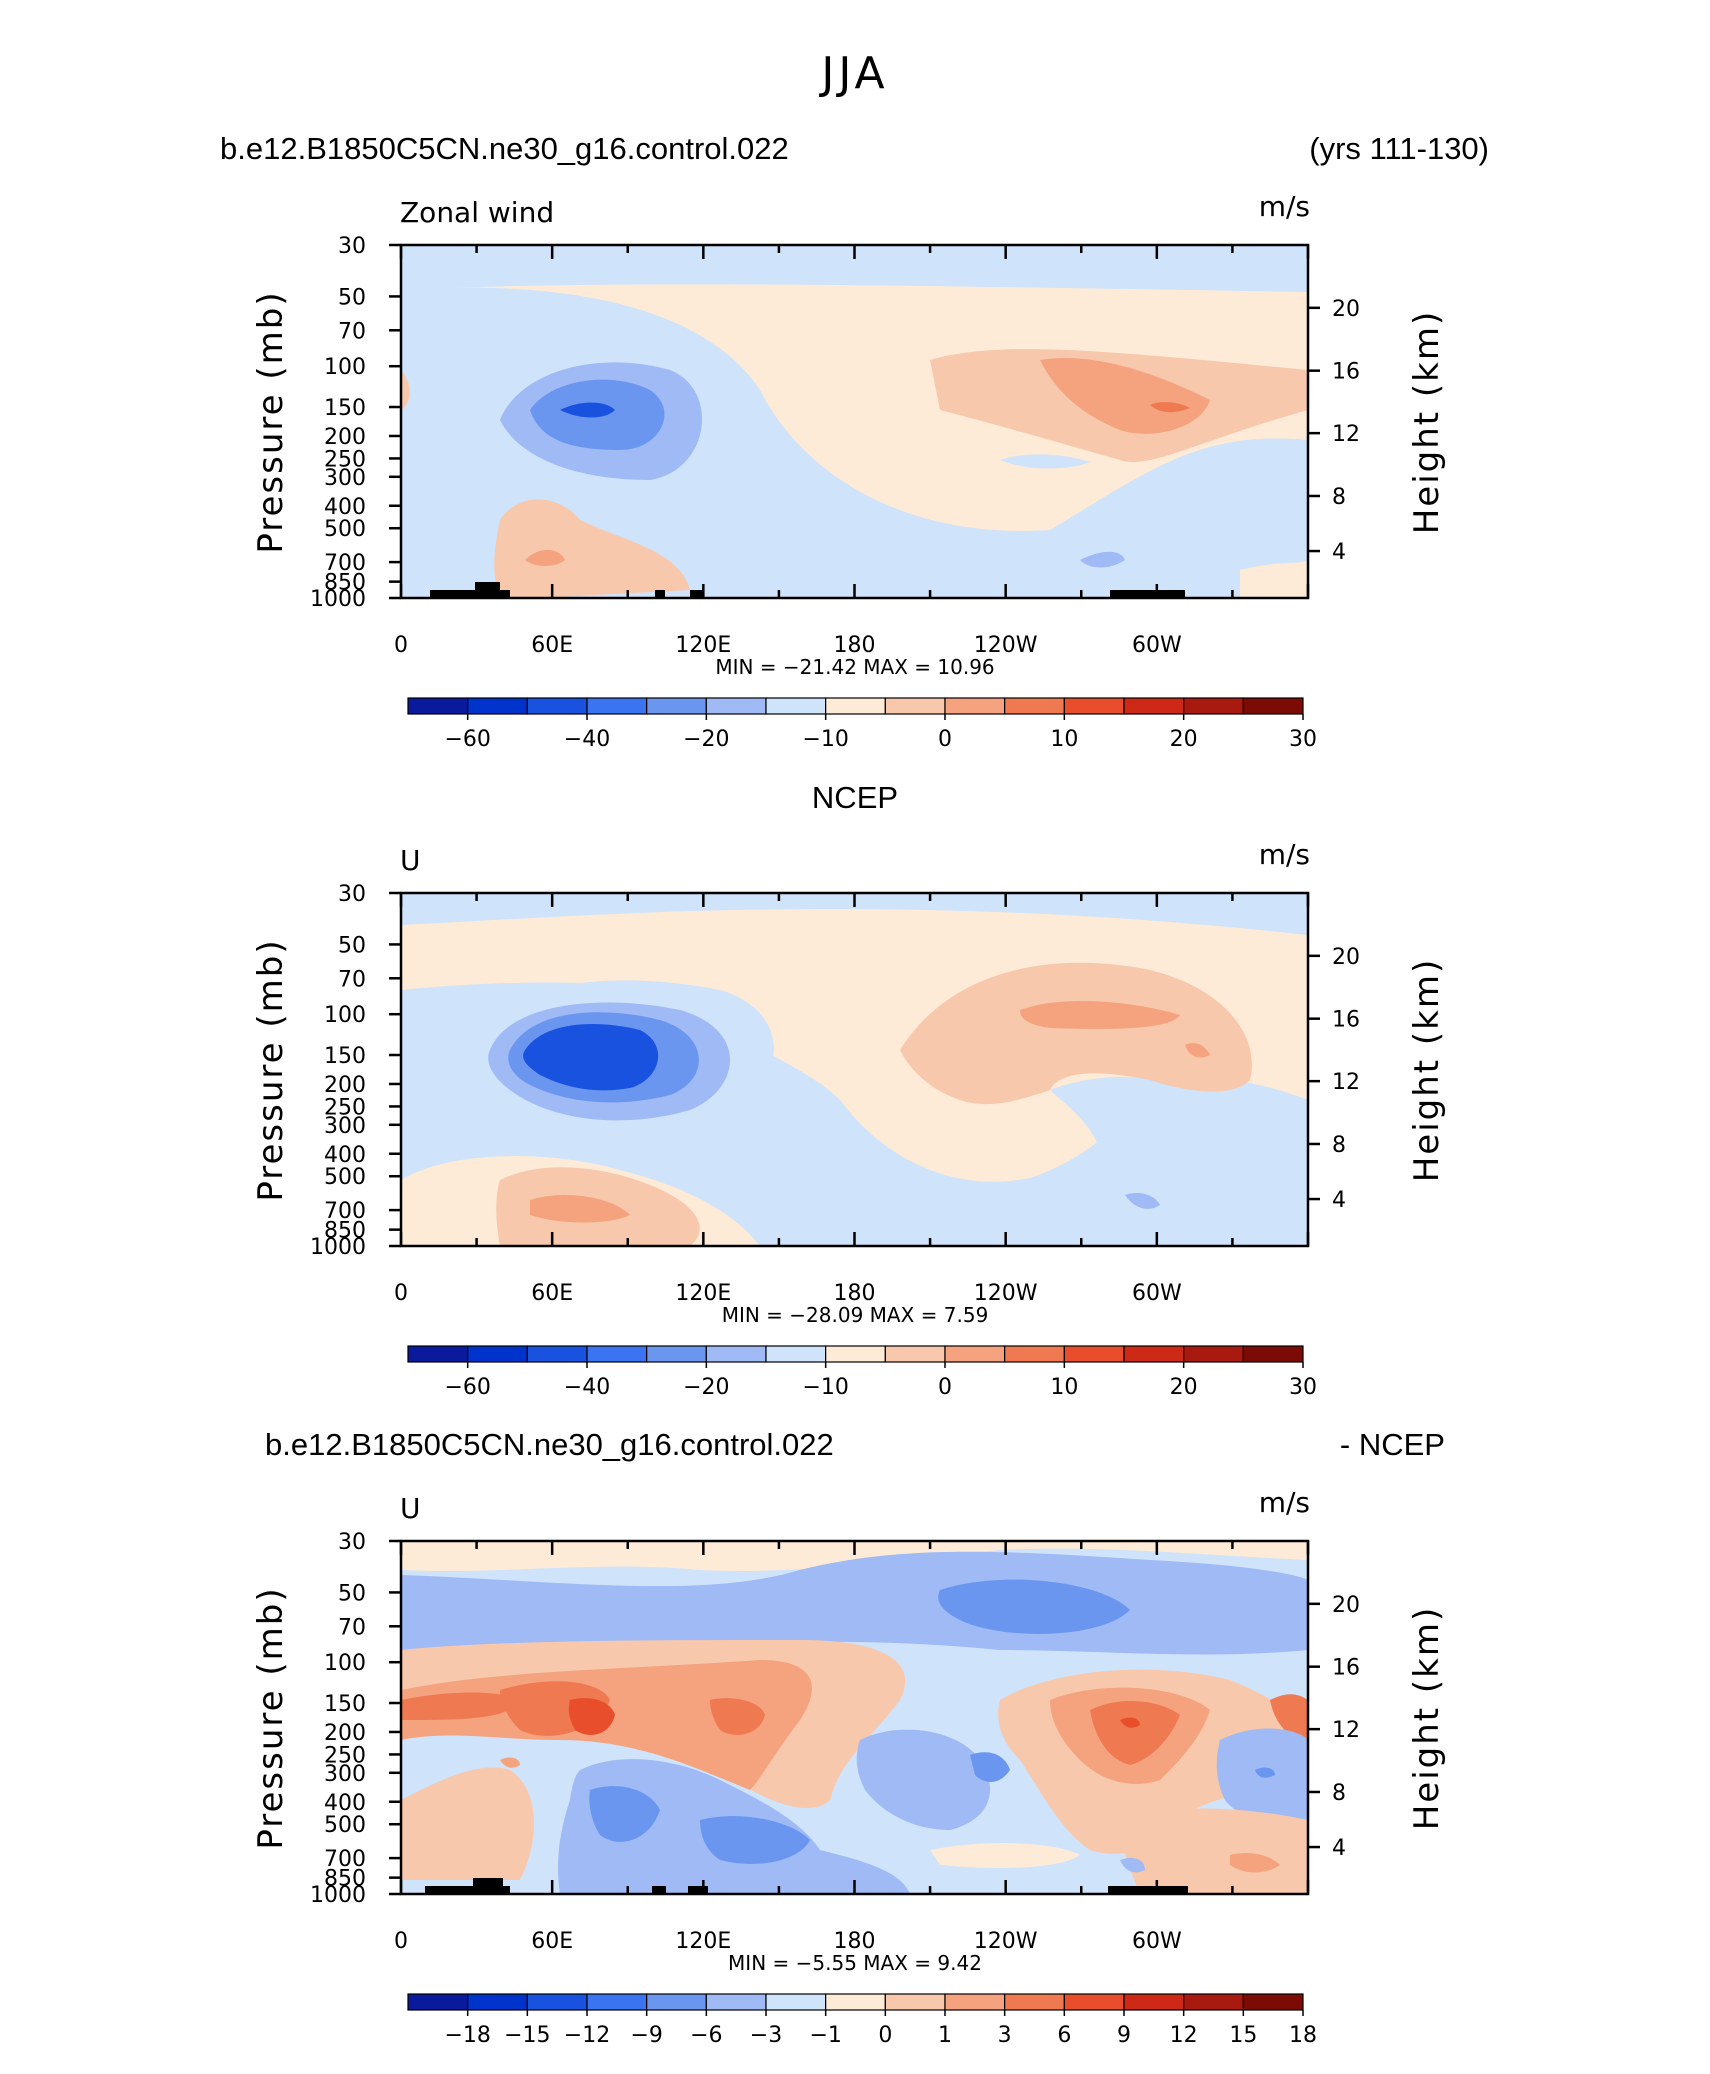  What do you see at coordinates (854, 1069) in the screenshot?
I see `panel2-field` at bounding box center [854, 1069].